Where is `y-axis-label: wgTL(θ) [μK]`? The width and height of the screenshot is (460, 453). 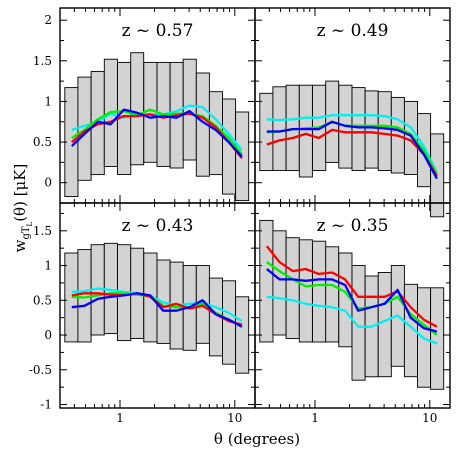 y-axis-label: wgTL(θ) [μK] is located at coordinates (22, 208).